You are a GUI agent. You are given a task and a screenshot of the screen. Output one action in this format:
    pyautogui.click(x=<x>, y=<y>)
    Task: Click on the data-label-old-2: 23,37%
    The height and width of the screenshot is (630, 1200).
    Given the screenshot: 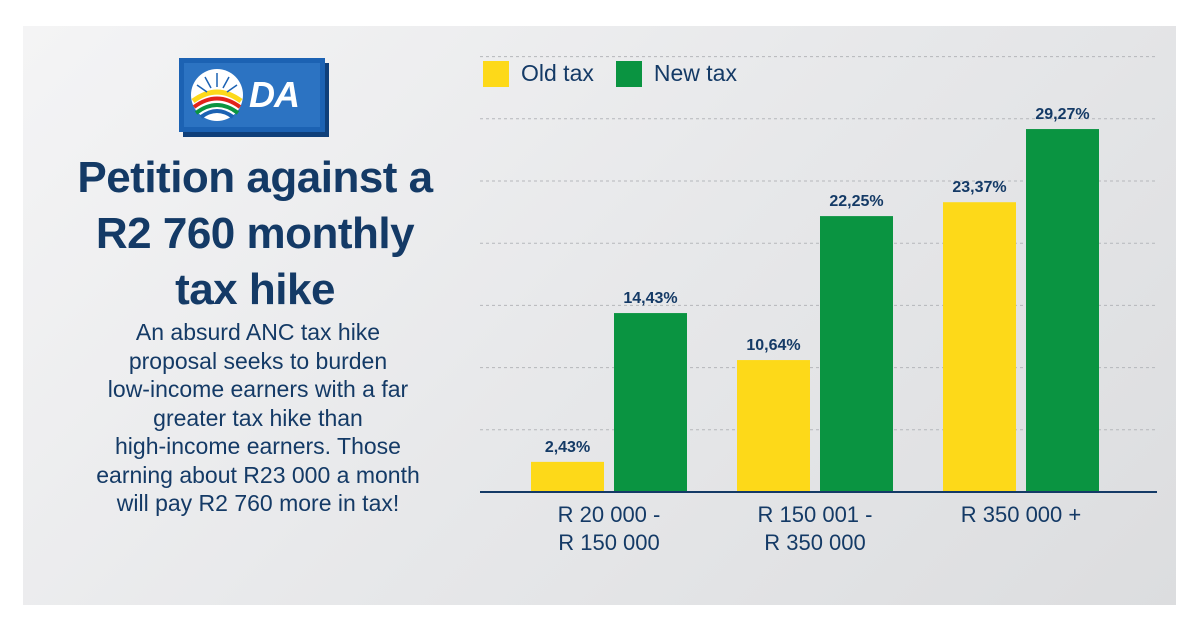 What is the action you would take?
    pyautogui.click(x=979, y=187)
    